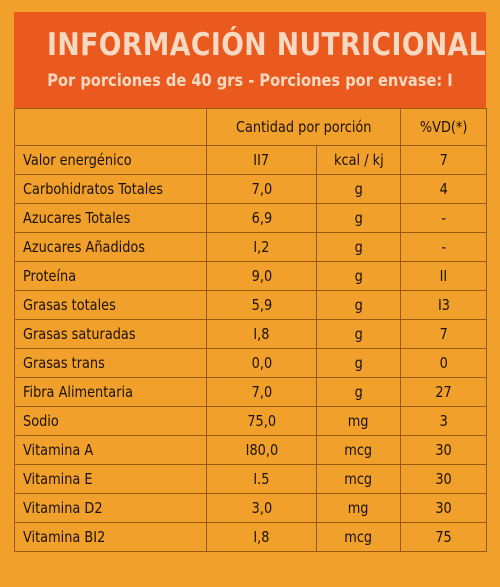 The width and height of the screenshot is (500, 587). Describe the element at coordinates (443, 276) in the screenshot. I see `vd-cell: II` at that location.